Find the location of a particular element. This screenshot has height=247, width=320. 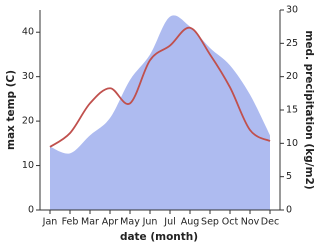

y-tick-label: 10 is located at coordinates (28, 165).